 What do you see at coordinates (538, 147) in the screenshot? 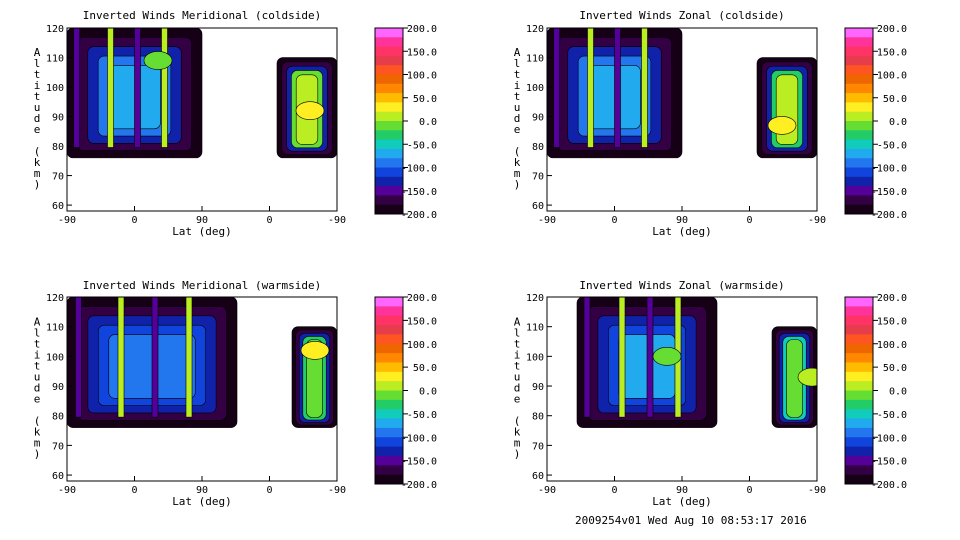
I see `y-tick-label: 80` at bounding box center [538, 147].